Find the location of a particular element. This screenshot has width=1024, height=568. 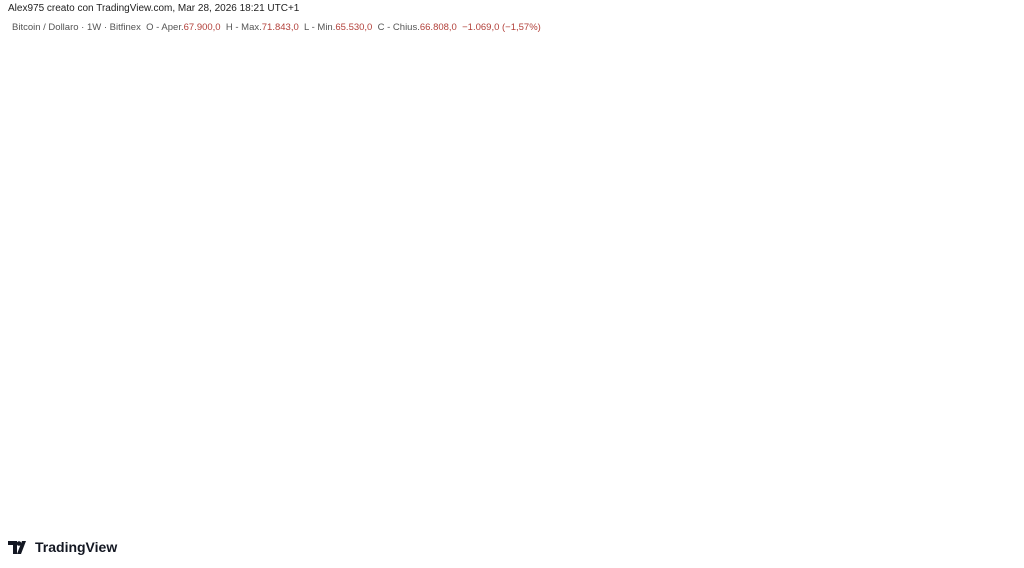

x-tick-label: Dic is located at coordinates (566, 520).